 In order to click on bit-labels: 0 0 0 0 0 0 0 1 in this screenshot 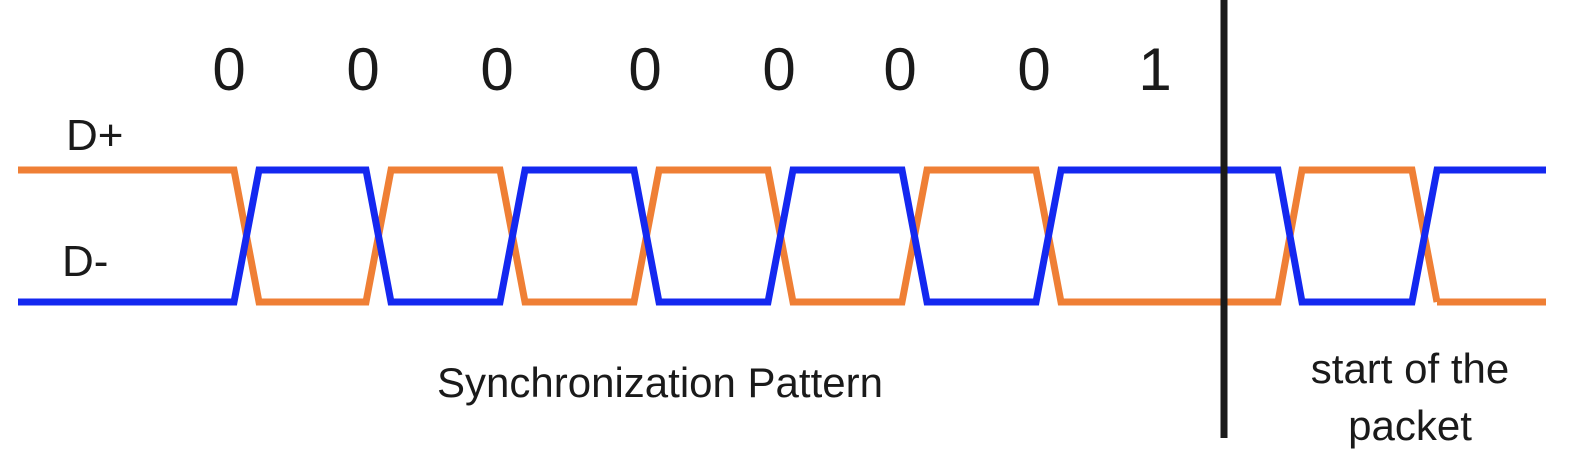, I will do `click(691, 69)`.